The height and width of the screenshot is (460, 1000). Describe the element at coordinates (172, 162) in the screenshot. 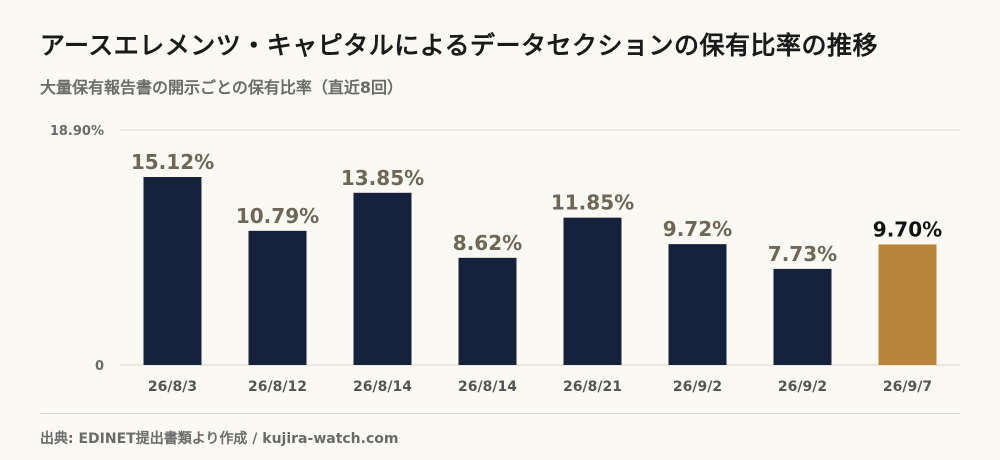

I see `data-label: 15.12%` at that location.